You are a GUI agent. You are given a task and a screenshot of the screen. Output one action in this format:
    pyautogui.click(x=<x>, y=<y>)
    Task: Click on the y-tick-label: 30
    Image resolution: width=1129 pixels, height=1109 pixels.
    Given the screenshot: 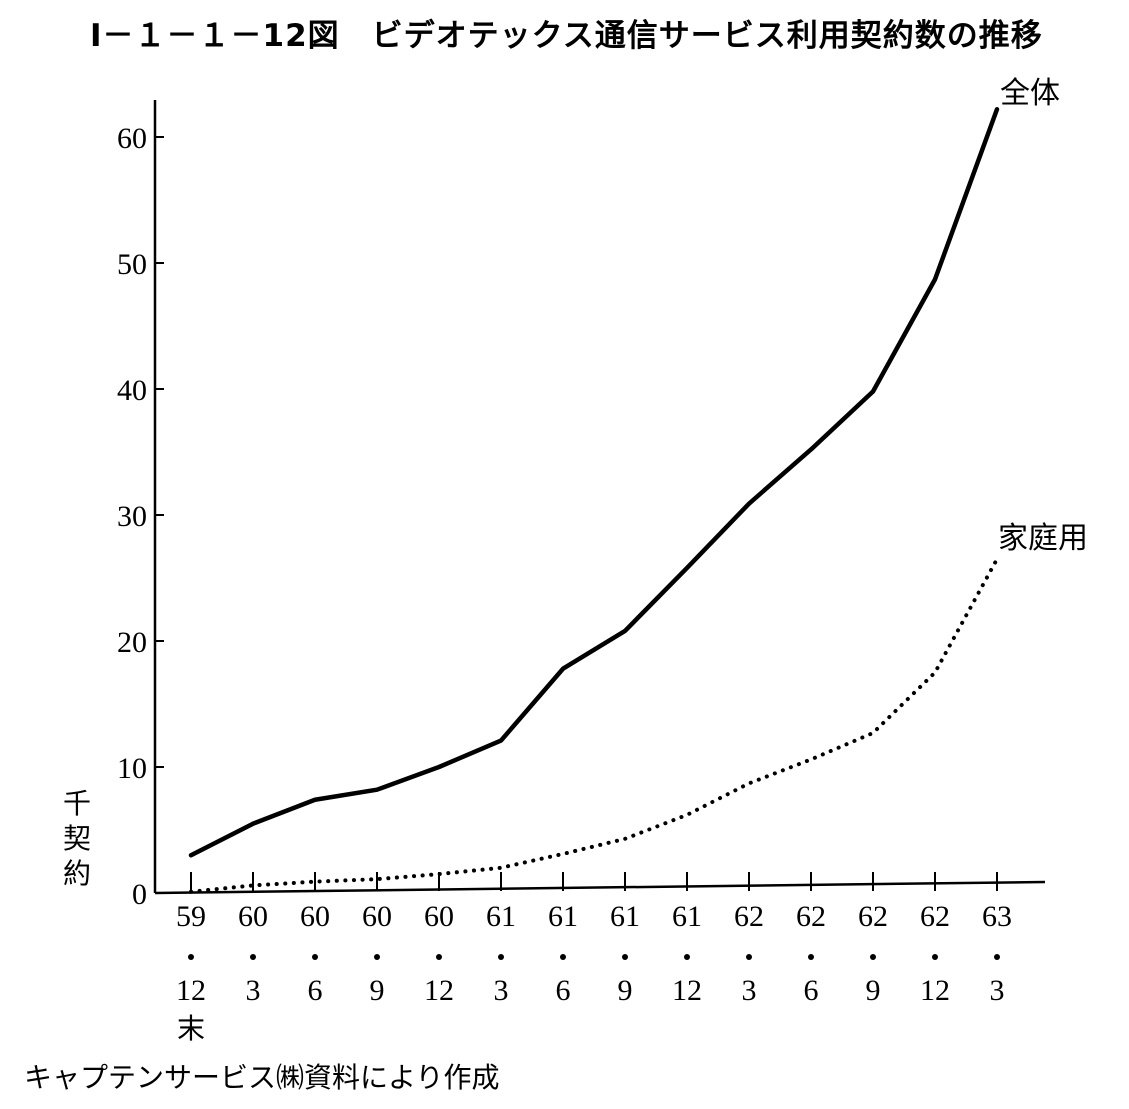 What is the action you would take?
    pyautogui.click(x=132, y=516)
    